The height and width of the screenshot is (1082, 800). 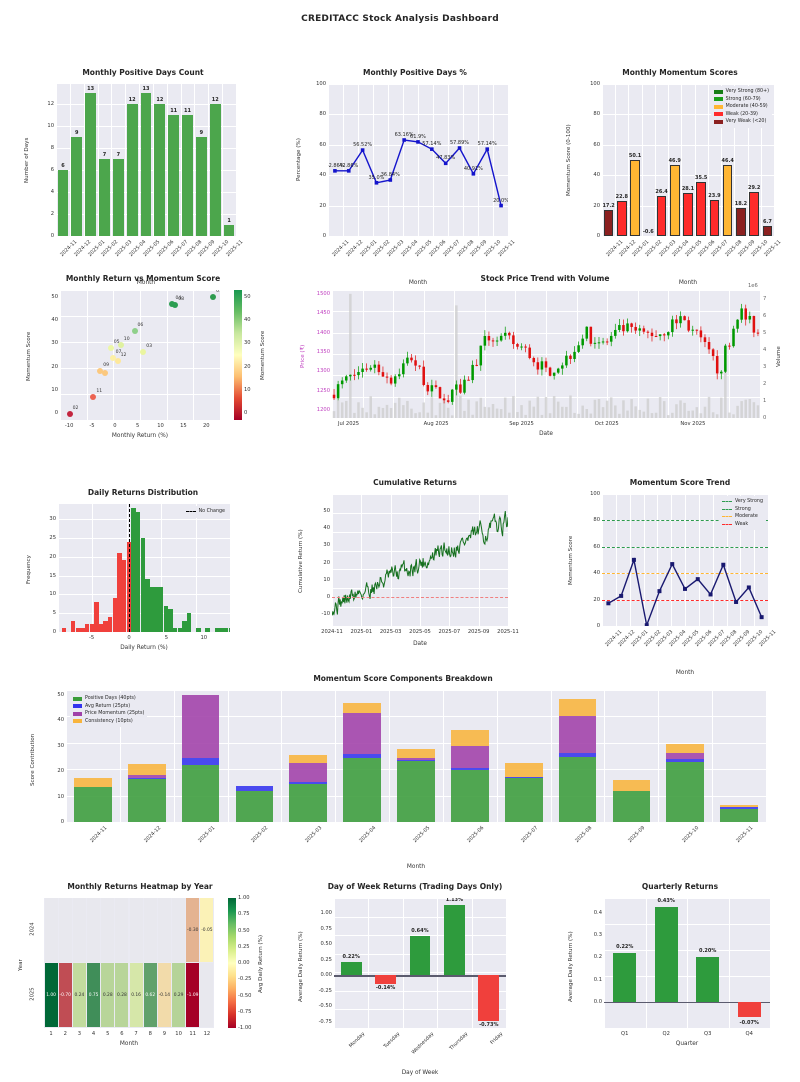 What do you see at coordinates (146, 160) in the screenshot?
I see `plot-area: 6 9 13 7 7 12 13 12 11 11 9 12 1` at bounding box center [146, 160].